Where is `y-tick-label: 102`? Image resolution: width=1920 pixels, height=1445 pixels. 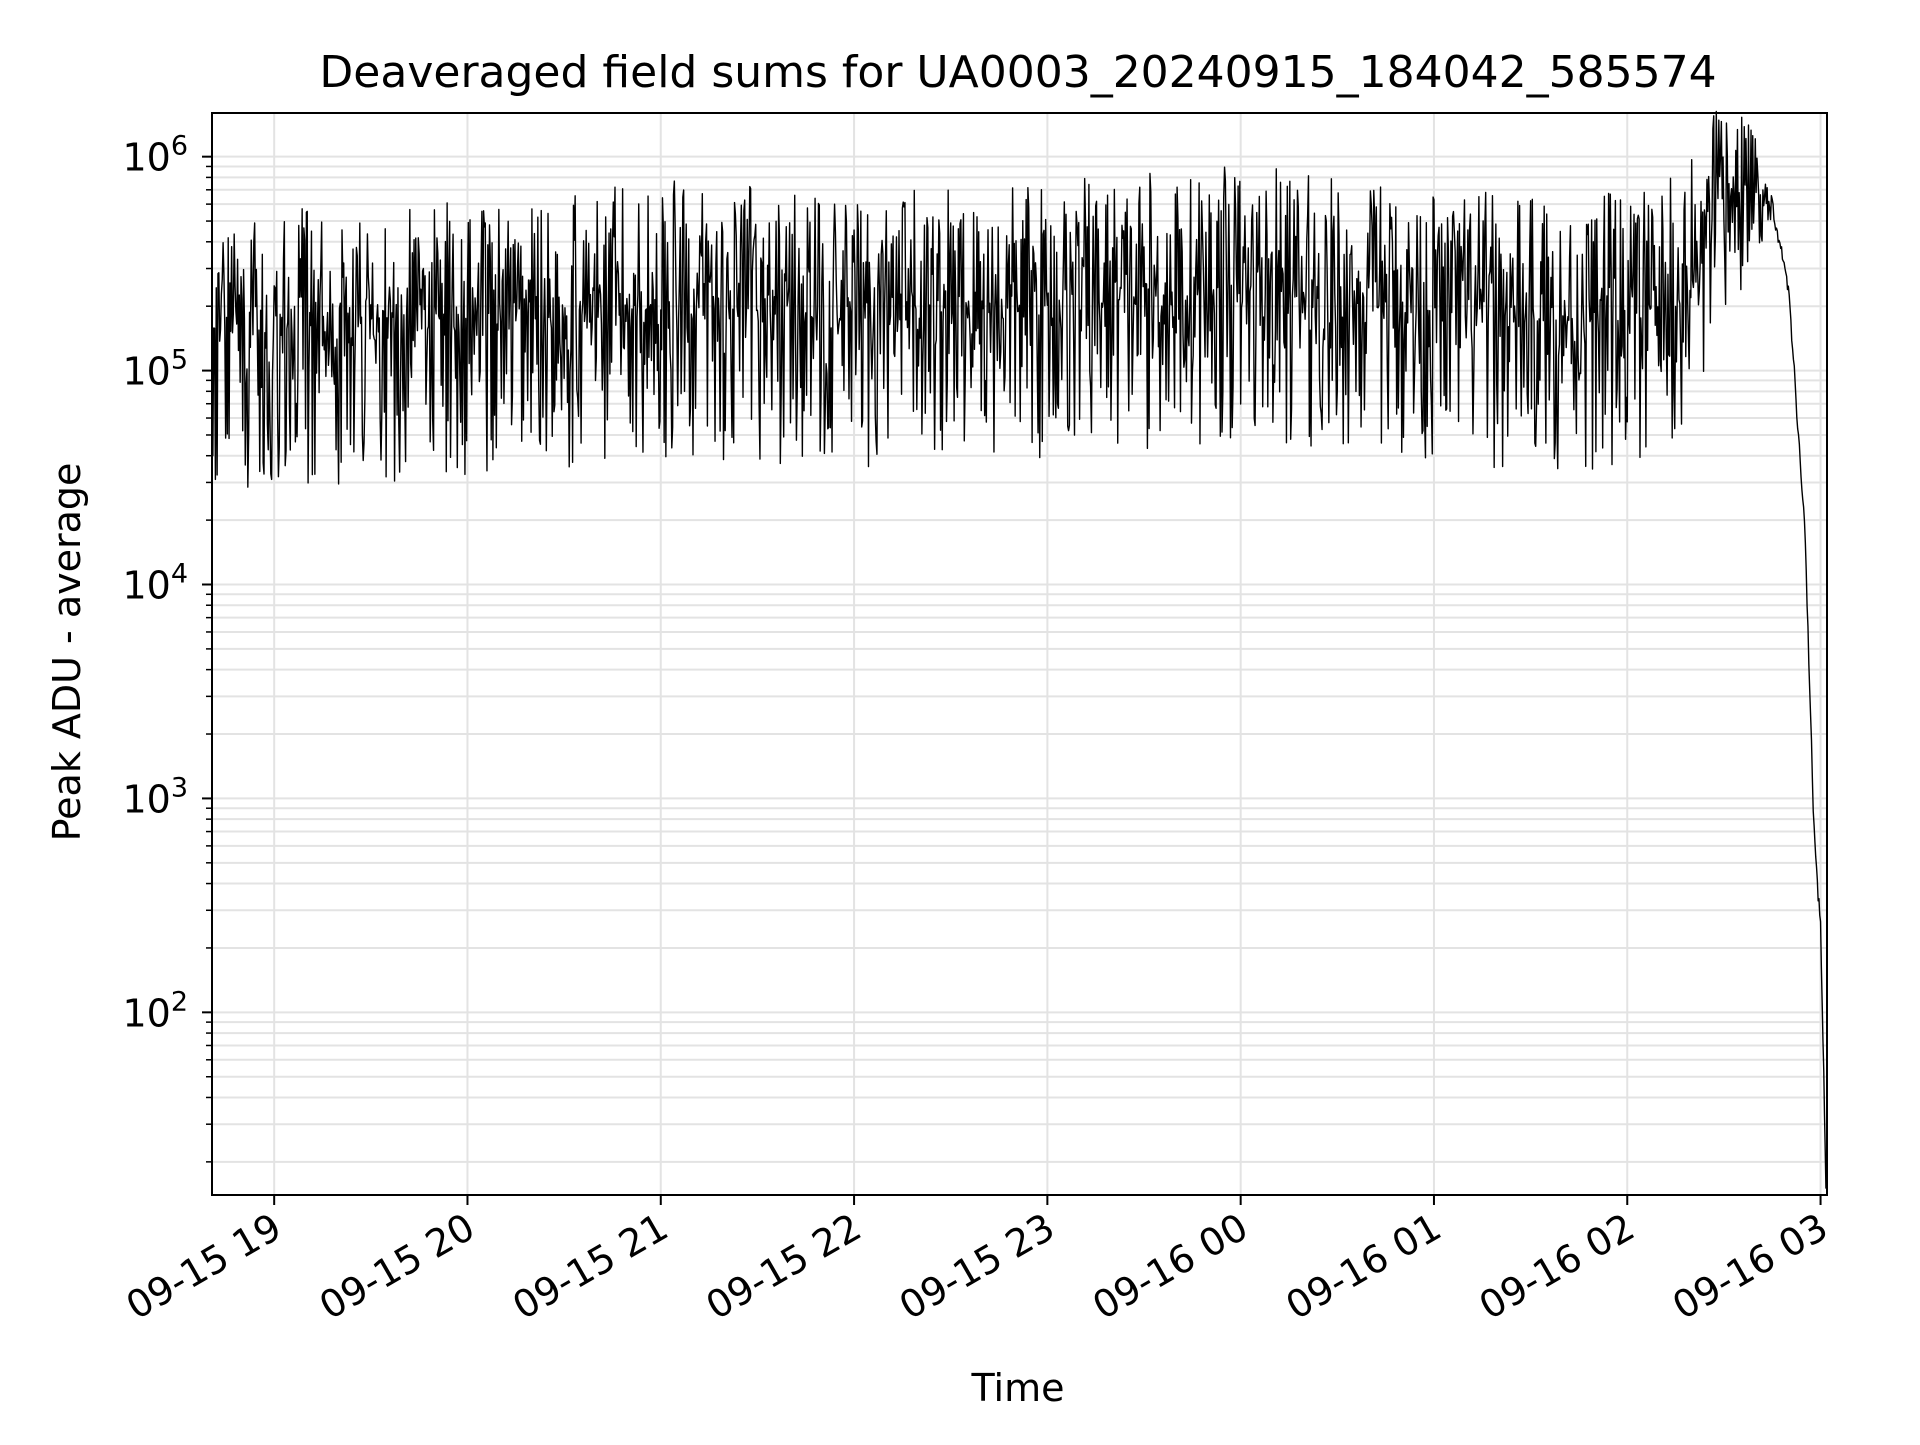 y-tick-label: 102 is located at coordinates (155, 1010).